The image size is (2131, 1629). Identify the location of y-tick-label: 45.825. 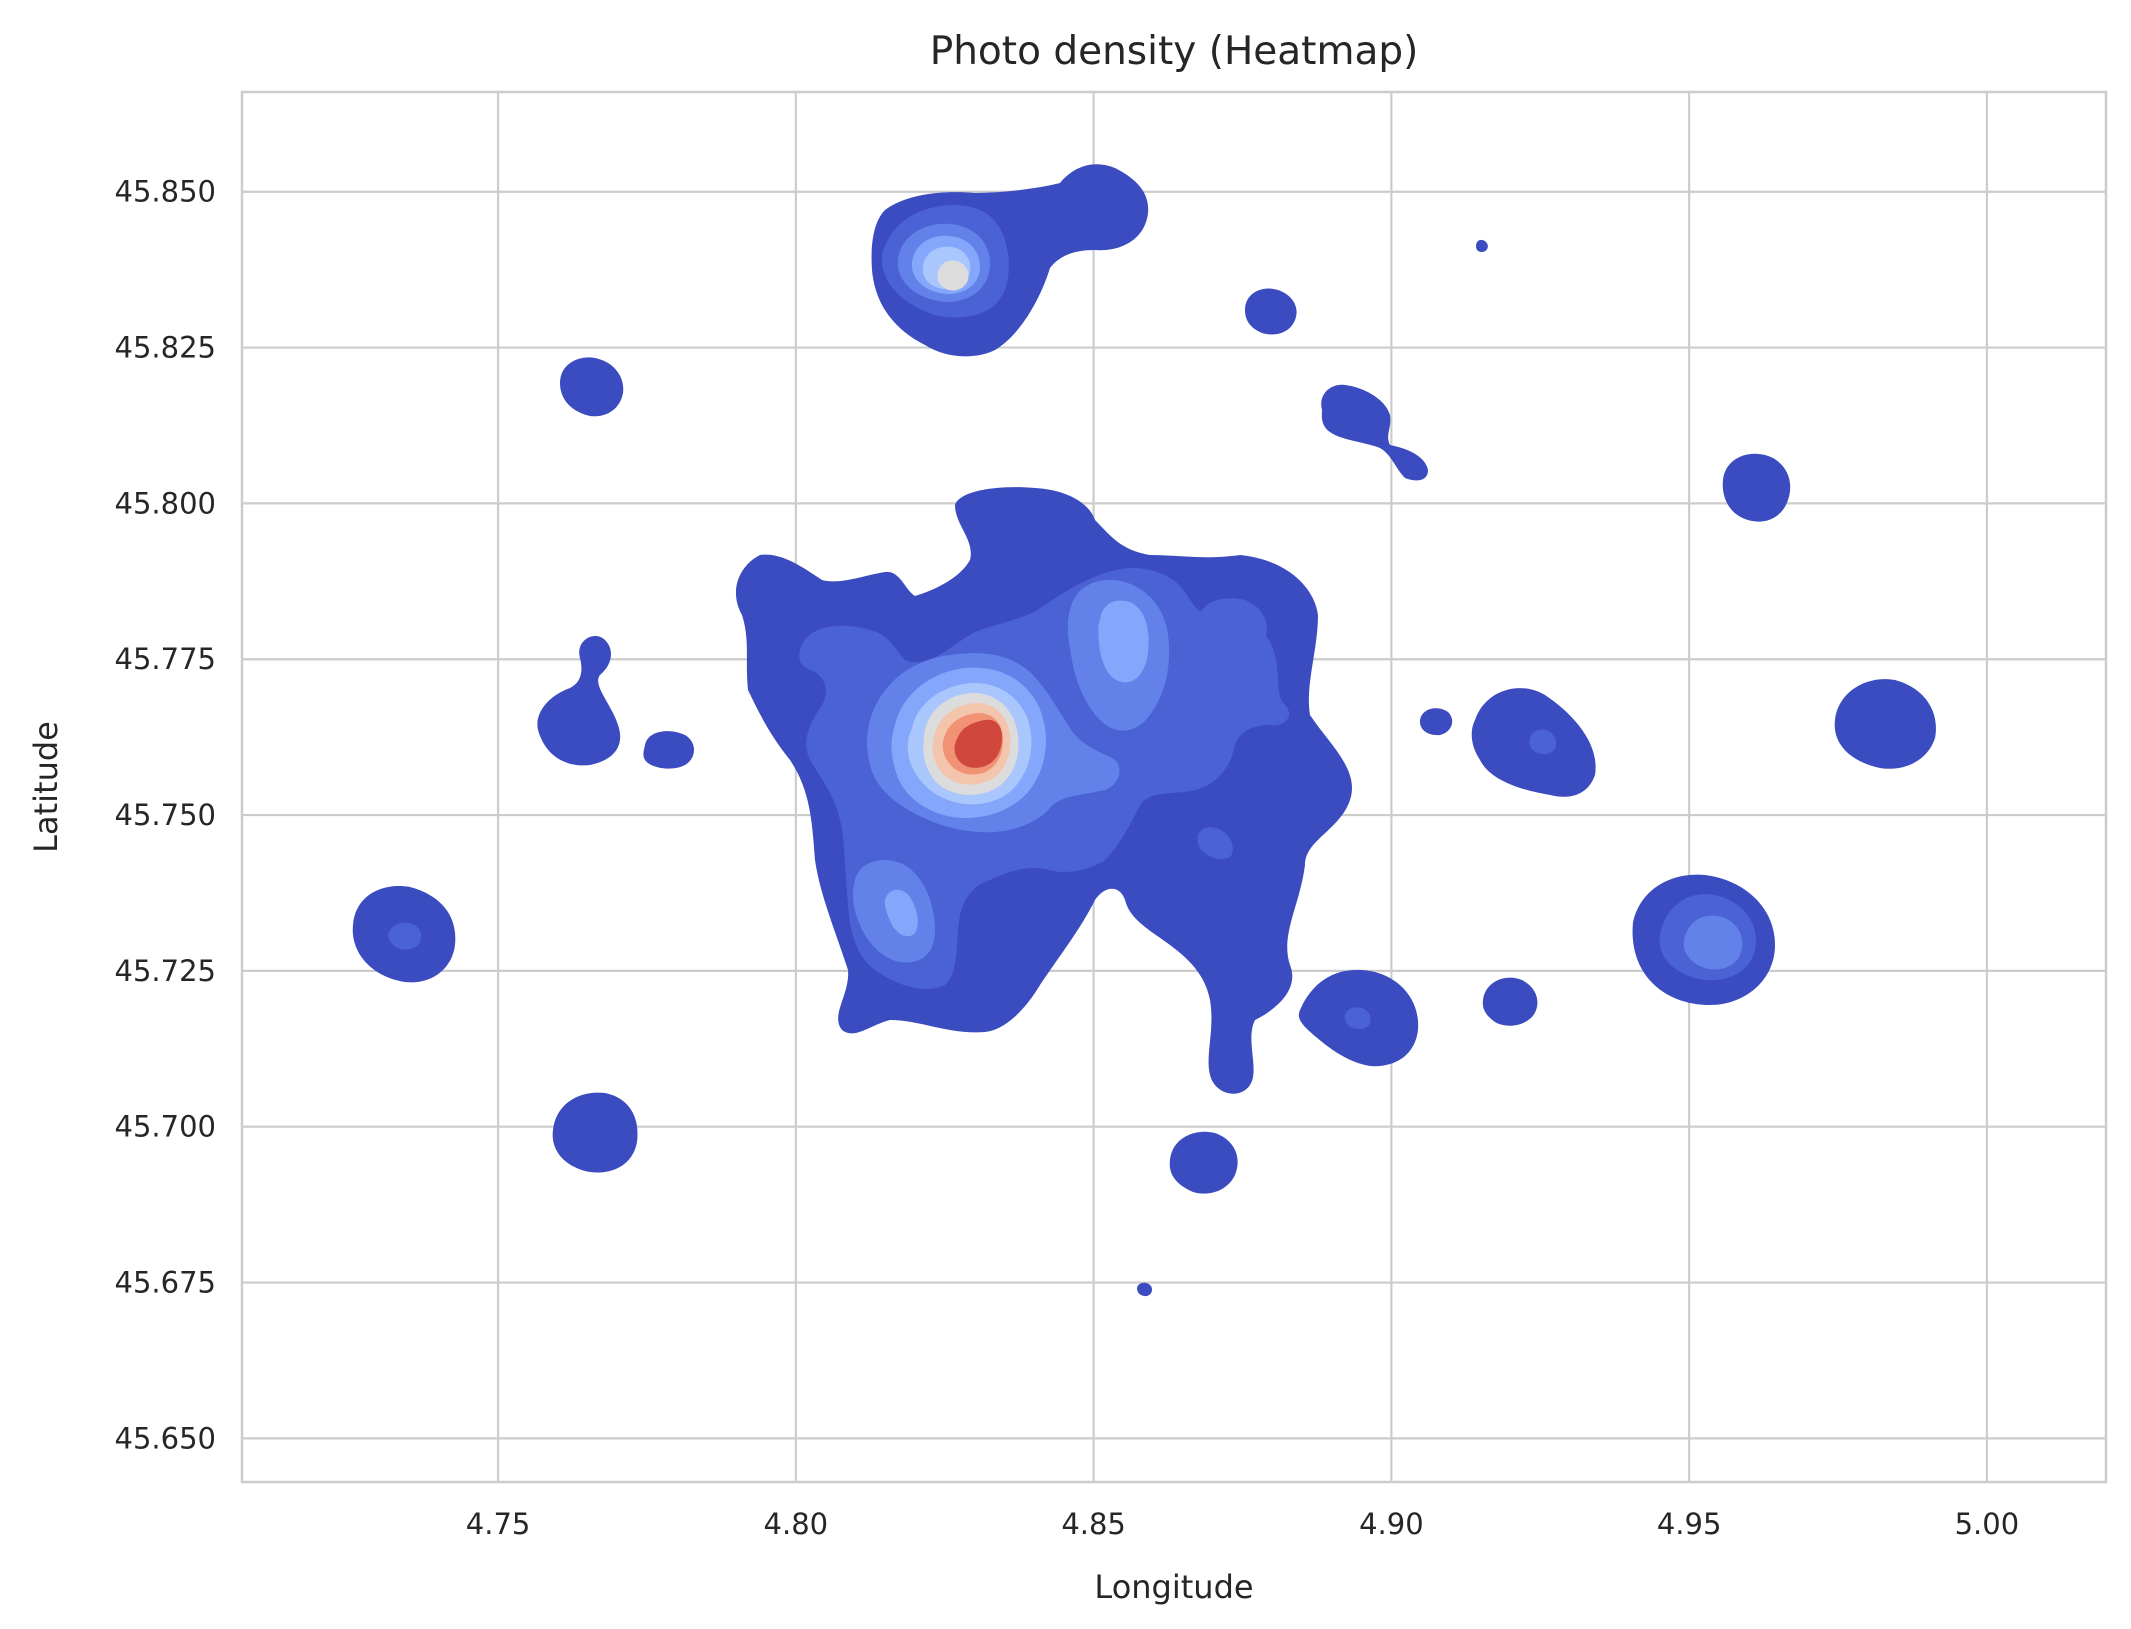
(165, 348).